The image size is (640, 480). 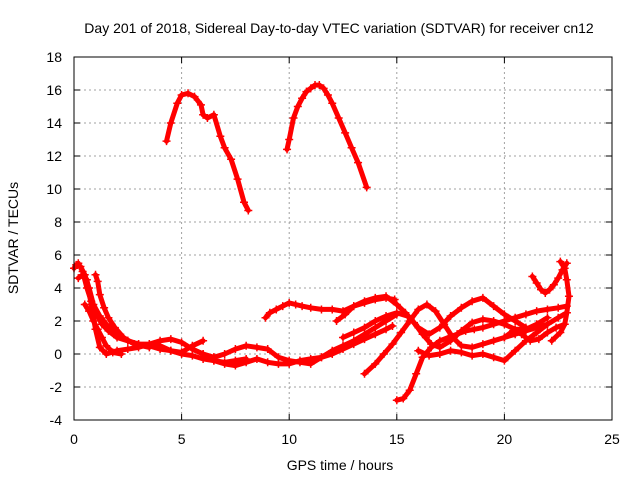 What do you see at coordinates (58, 354) in the screenshot?
I see `y-tick-label: 0` at bounding box center [58, 354].